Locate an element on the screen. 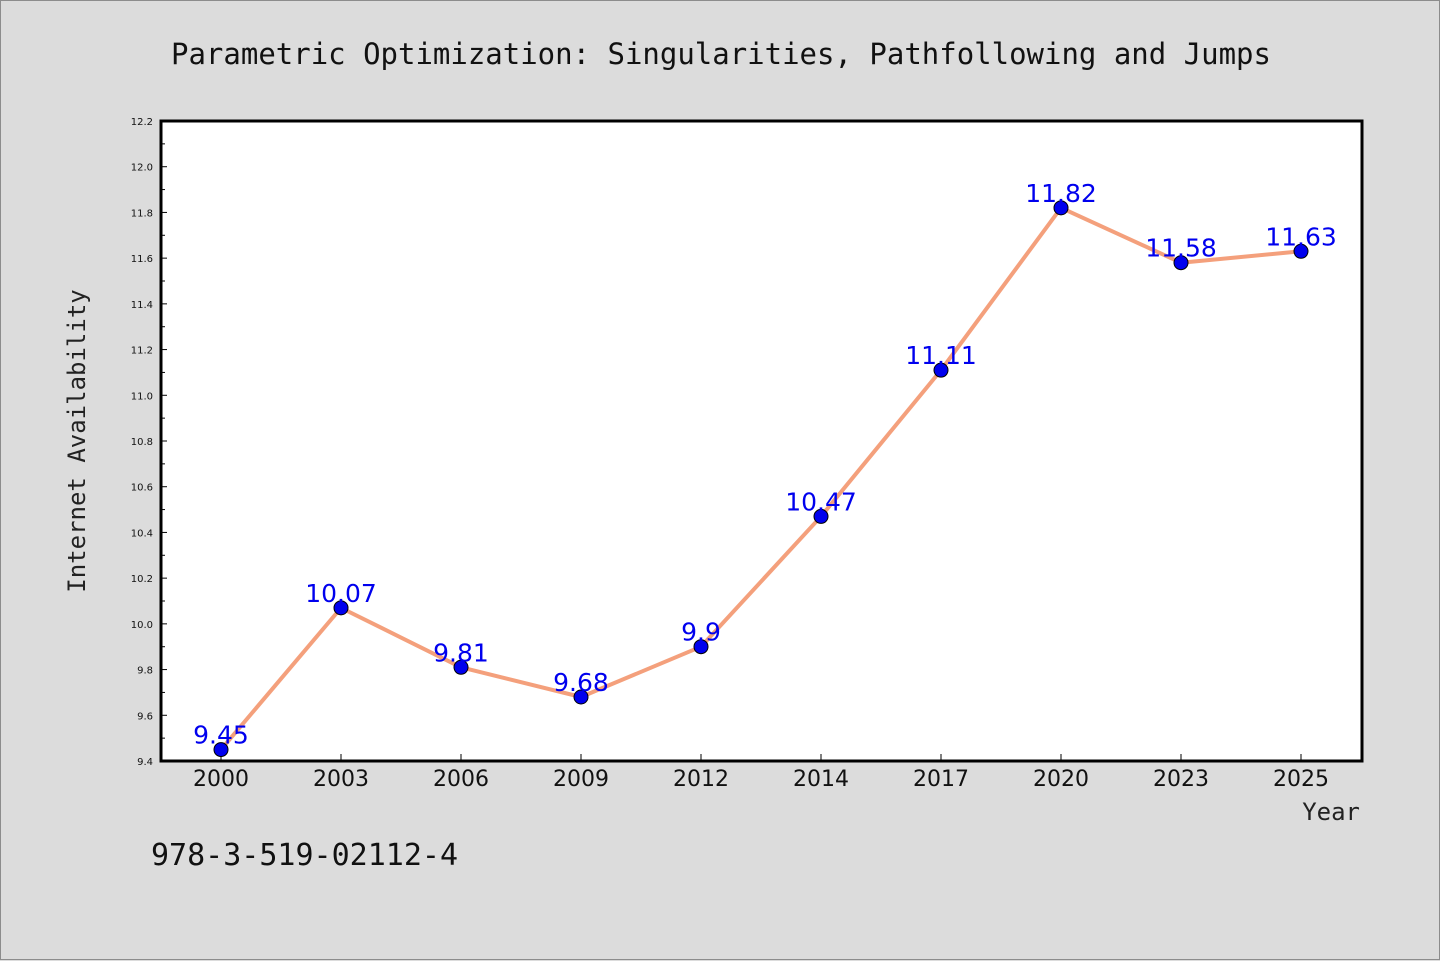 The height and width of the screenshot is (961, 1440). y-tick-label-8: 11.0 is located at coordinates (142, 396).